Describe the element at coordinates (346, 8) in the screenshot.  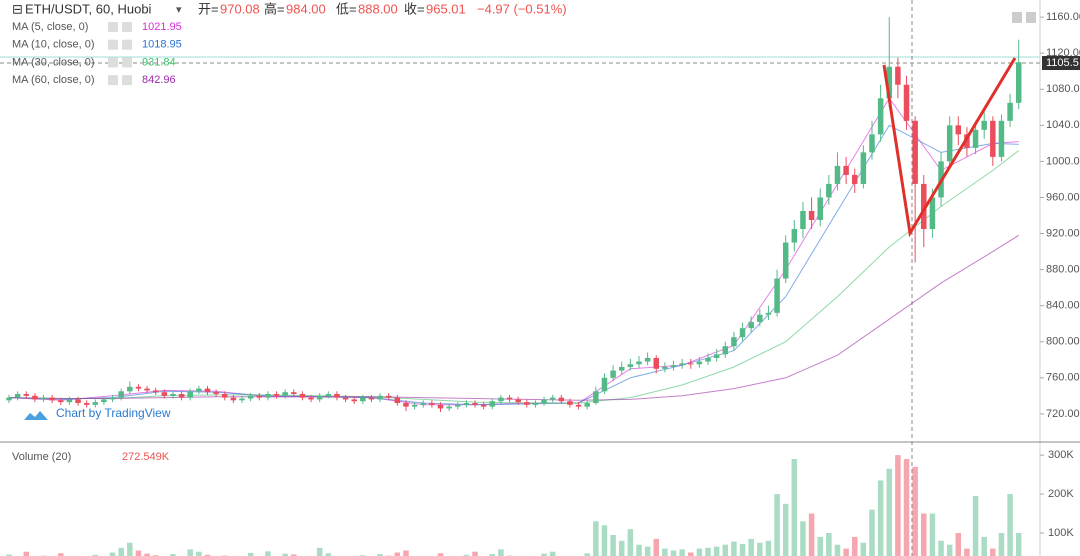
I see `ohlc-label: 低=` at that location.